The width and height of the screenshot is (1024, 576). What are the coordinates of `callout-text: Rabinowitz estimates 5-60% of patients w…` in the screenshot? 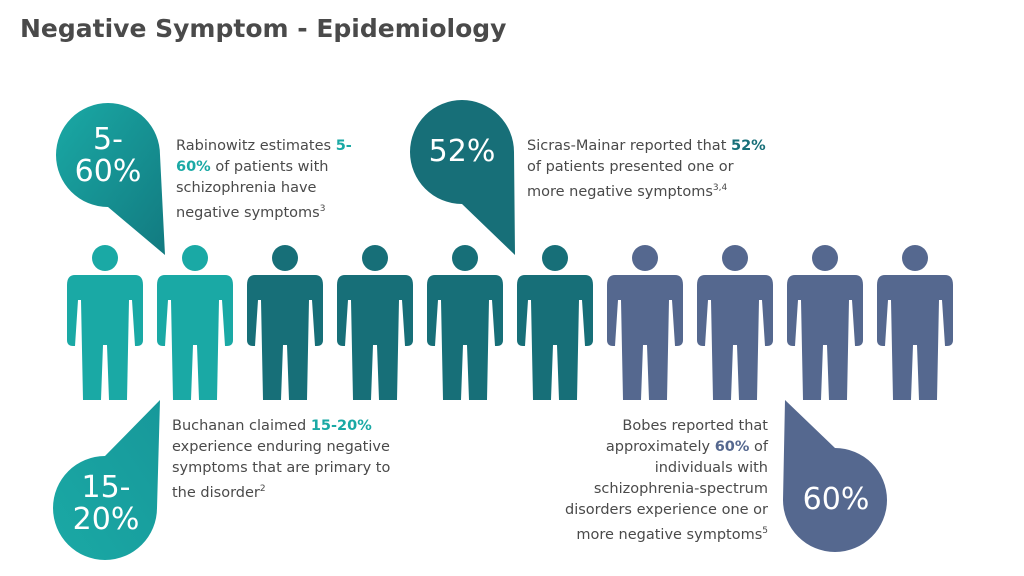 It's located at (271, 180).